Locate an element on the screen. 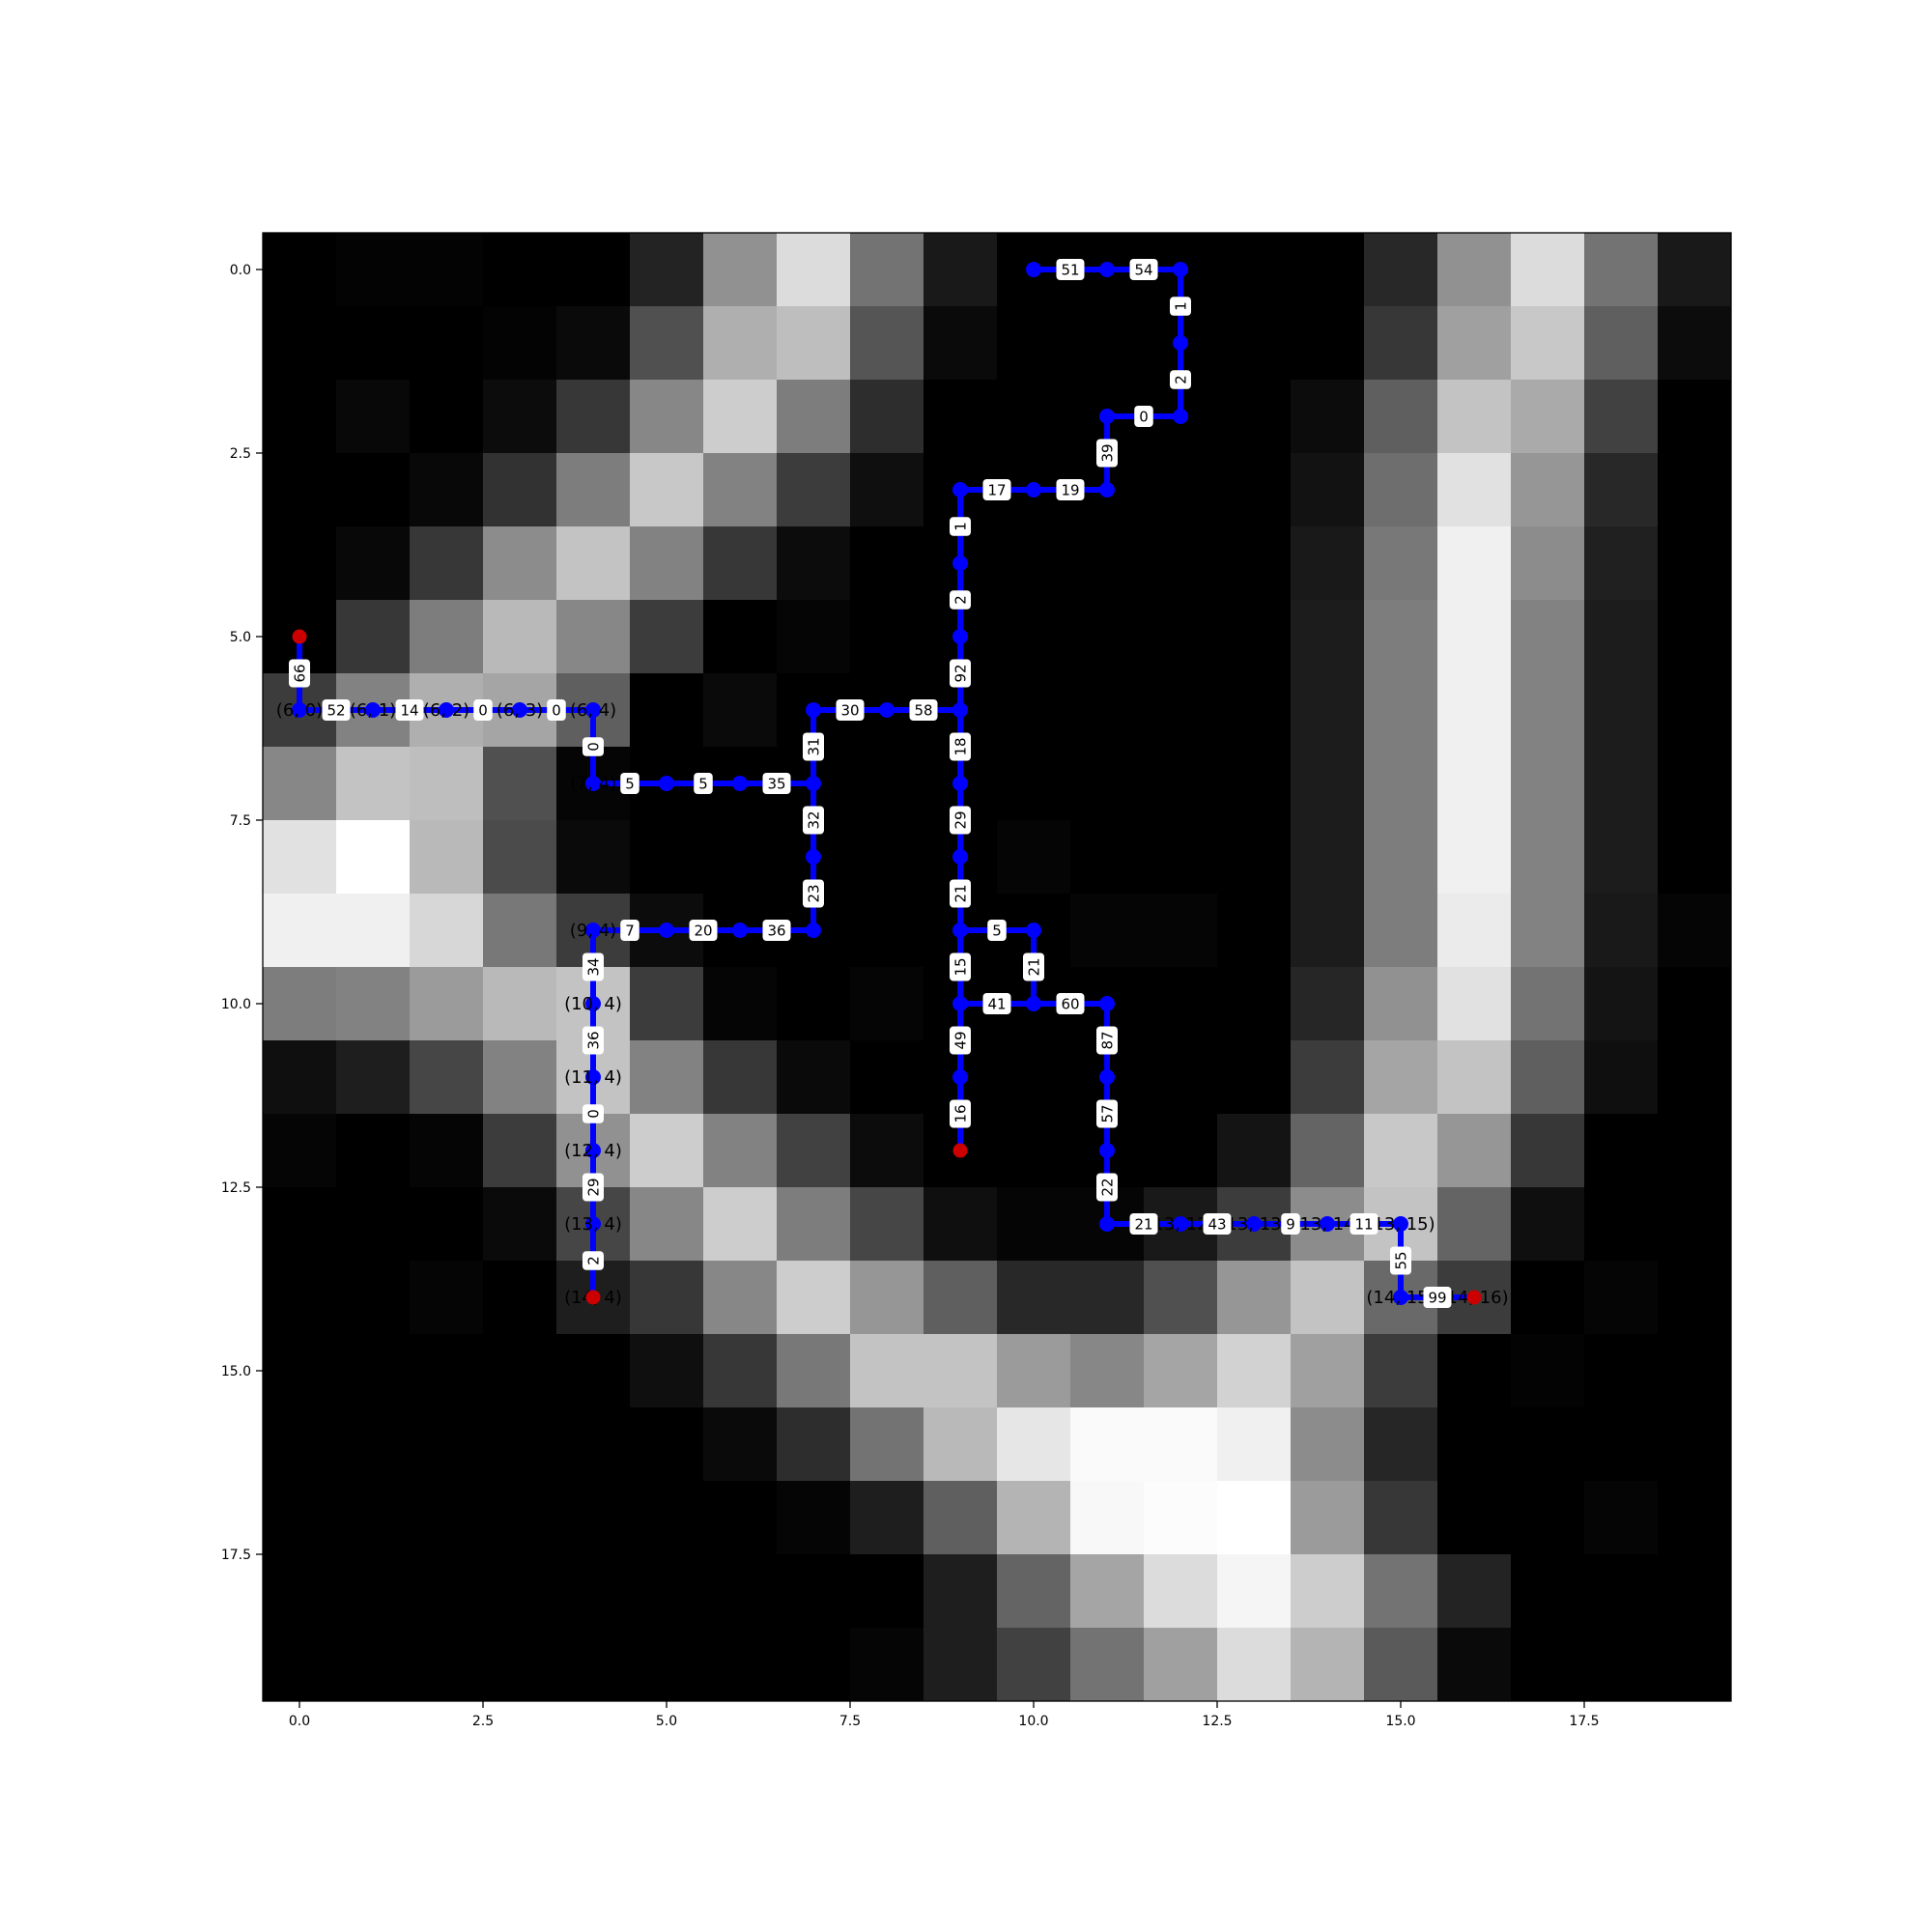 The width and height of the screenshot is (1932, 1932). edge-cost-label: 0 is located at coordinates (483, 710).